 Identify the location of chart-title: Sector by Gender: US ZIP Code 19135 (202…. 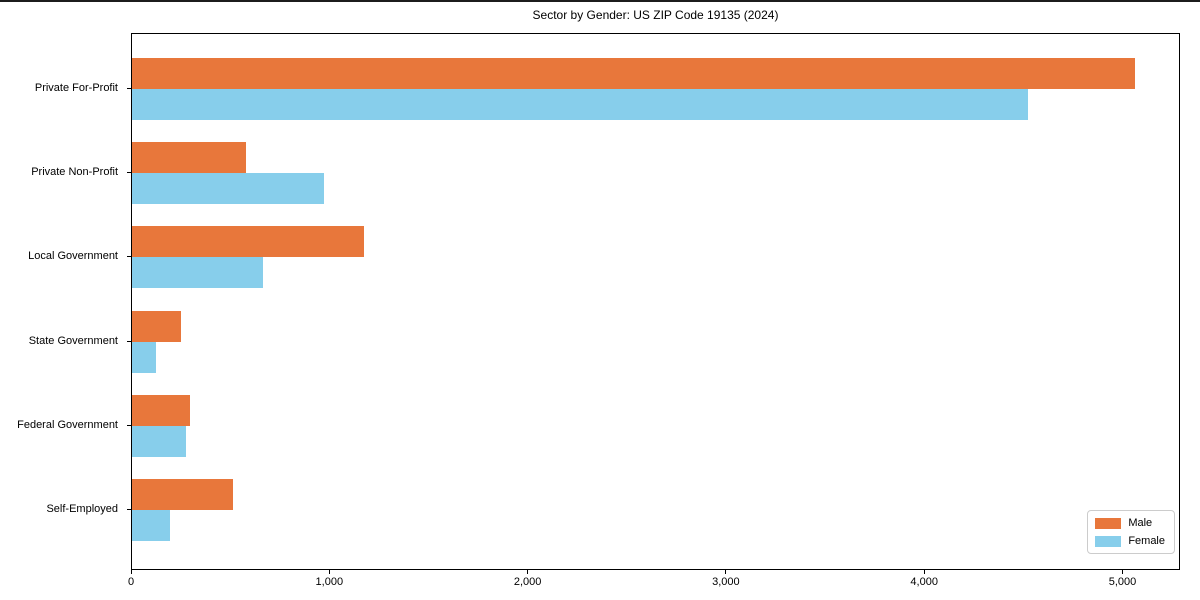
(655, 15).